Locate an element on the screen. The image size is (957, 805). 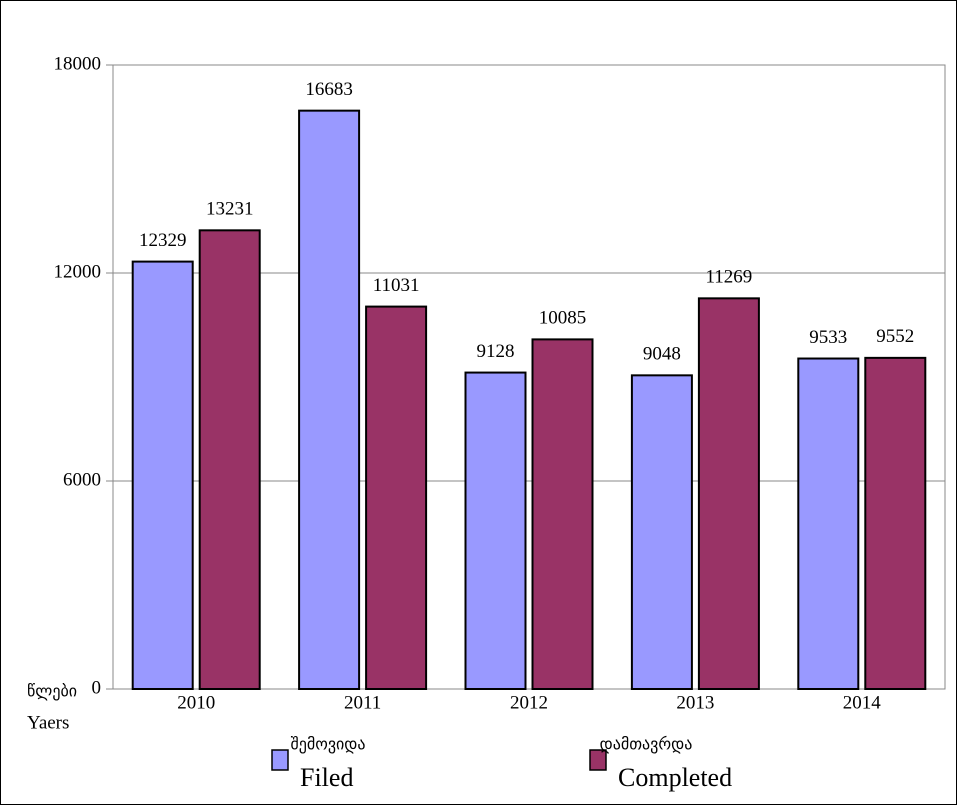
x-axis-label: წლები is located at coordinates (52, 691).